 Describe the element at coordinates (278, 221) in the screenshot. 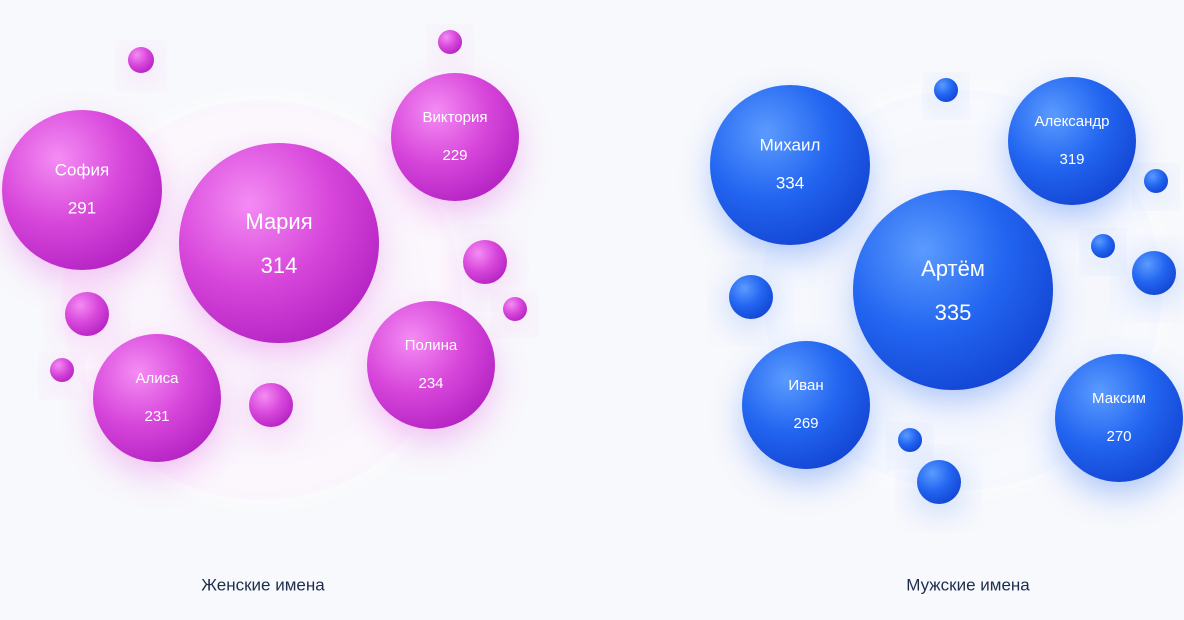

I see `bubble-name: Мария` at that location.